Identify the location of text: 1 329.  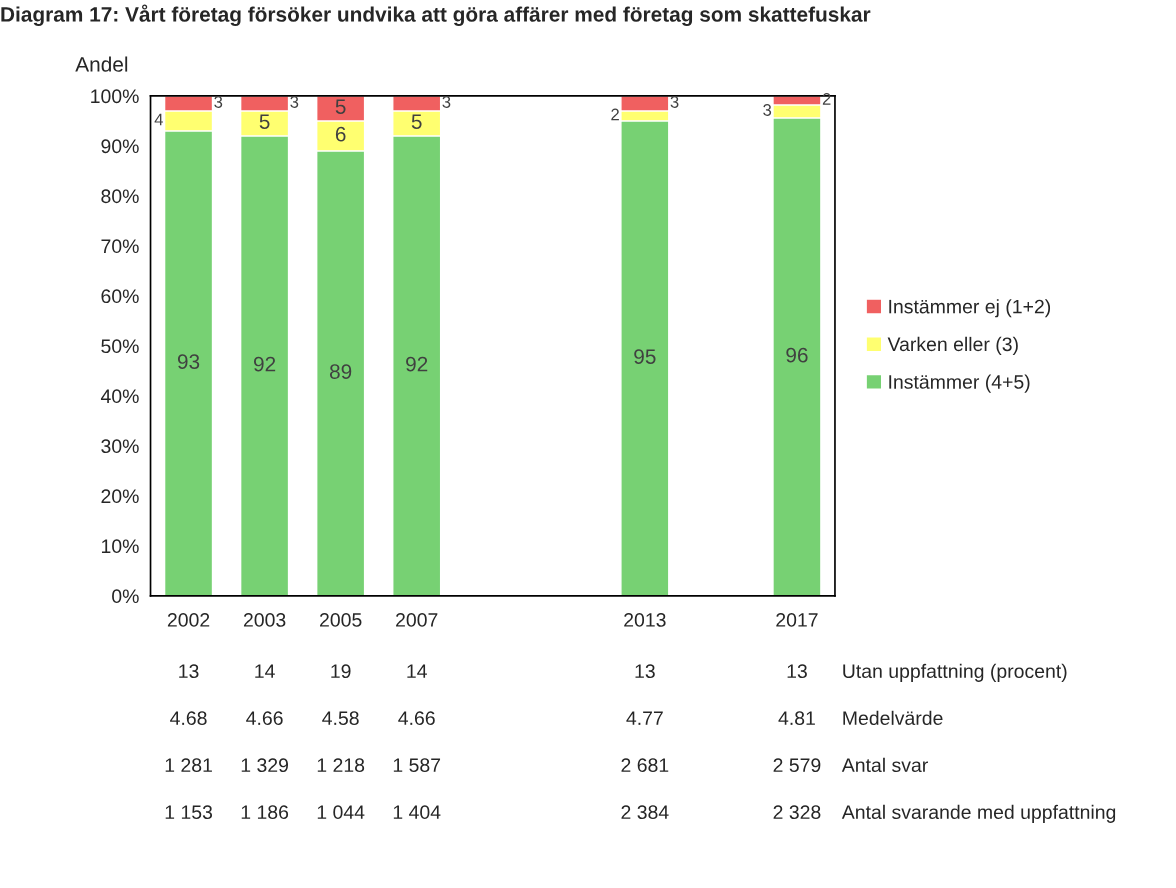
(265, 765).